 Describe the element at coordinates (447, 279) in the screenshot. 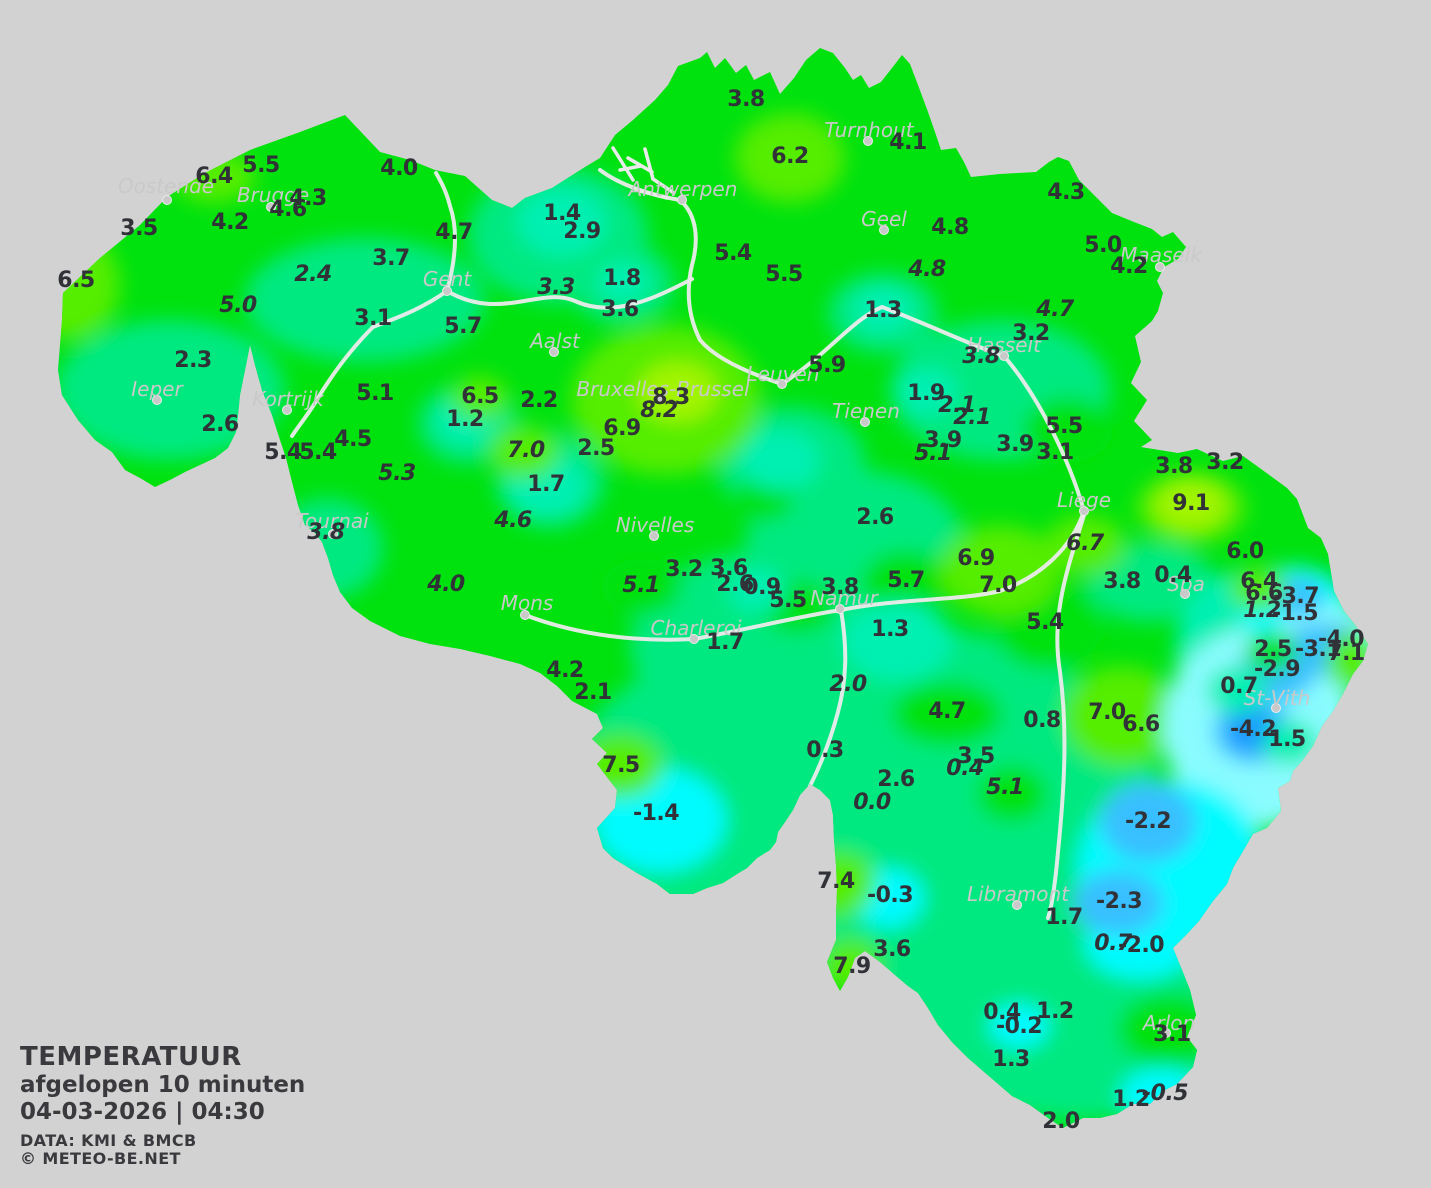

I see `city-label: Gent` at that location.